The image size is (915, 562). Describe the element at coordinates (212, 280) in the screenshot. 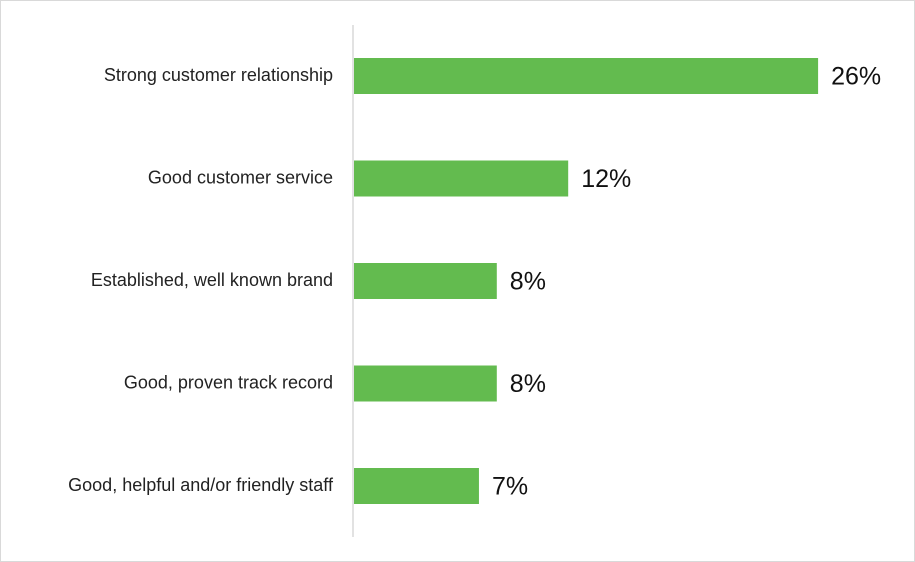

I see `category-label-2: Established, well known brand` at that location.